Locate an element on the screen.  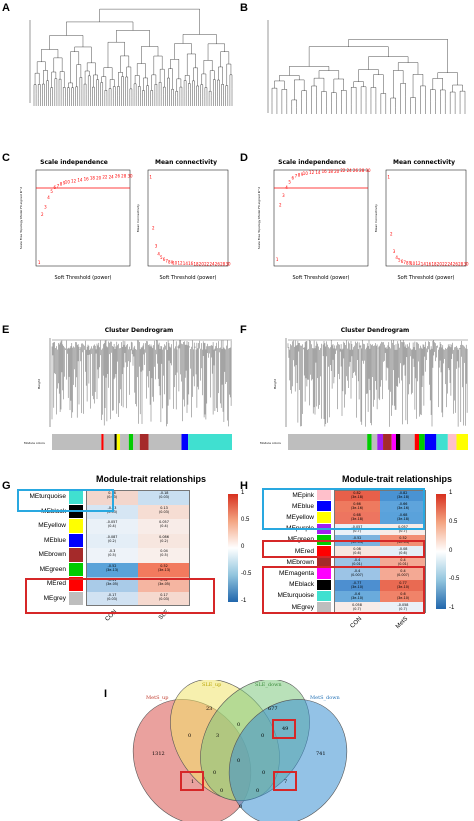
panel-label-c: C is located at coordinates (6, 158).